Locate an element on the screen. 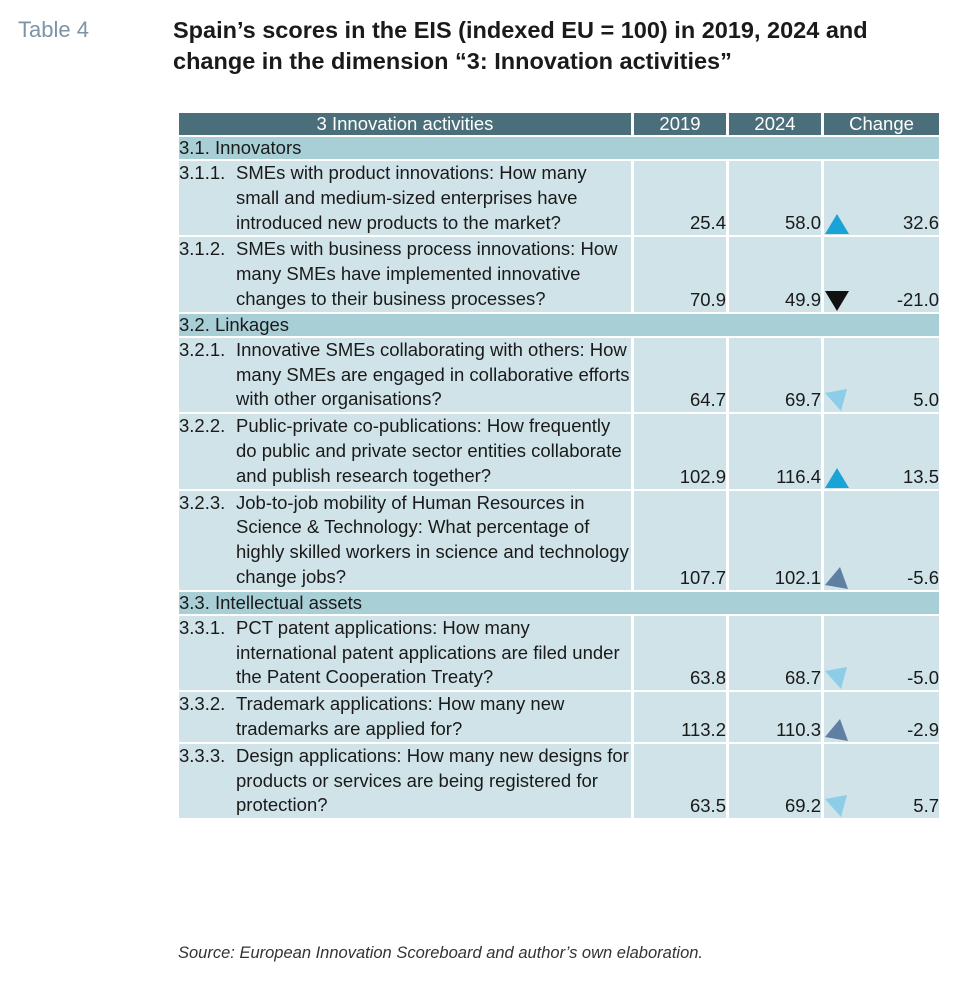 The image size is (969, 993). section-label: 3.3. Intellectual assets is located at coordinates (559, 602).